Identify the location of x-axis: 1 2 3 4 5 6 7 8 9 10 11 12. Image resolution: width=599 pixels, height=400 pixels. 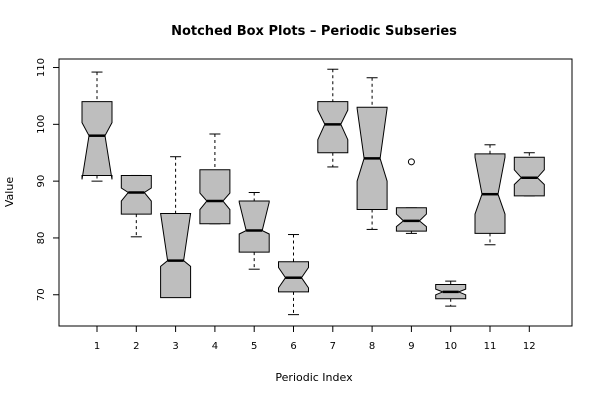
(315, 339).